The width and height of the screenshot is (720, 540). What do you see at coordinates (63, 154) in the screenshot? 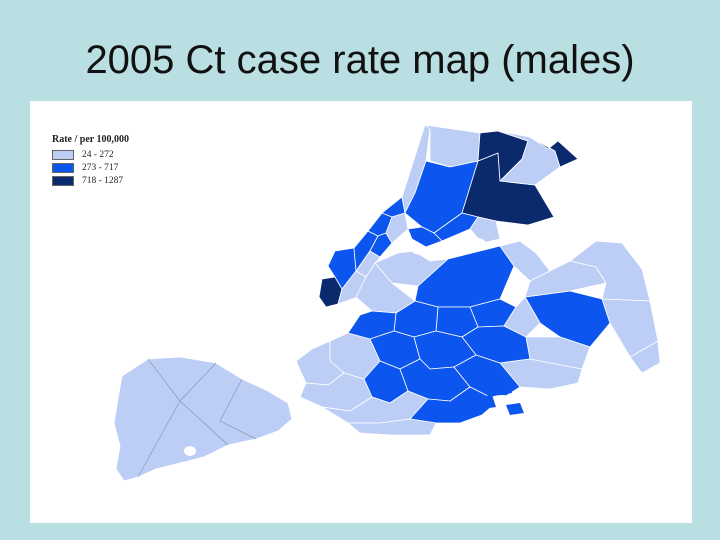
I see `legend-swatch-low` at bounding box center [63, 154].